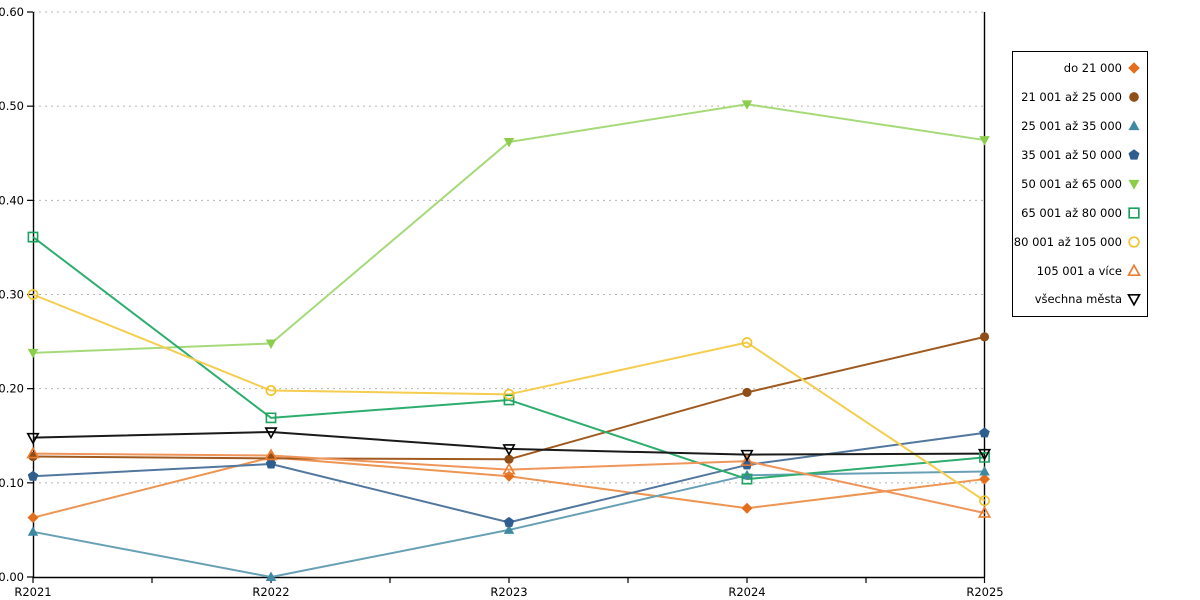  I want to click on legend-item: 25 001 až 35 000, so click(1079, 126).